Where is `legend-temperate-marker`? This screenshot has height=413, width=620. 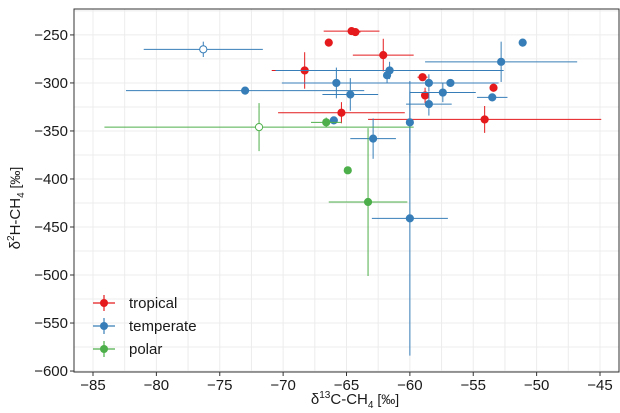 legend-temperate-marker is located at coordinates (104, 326).